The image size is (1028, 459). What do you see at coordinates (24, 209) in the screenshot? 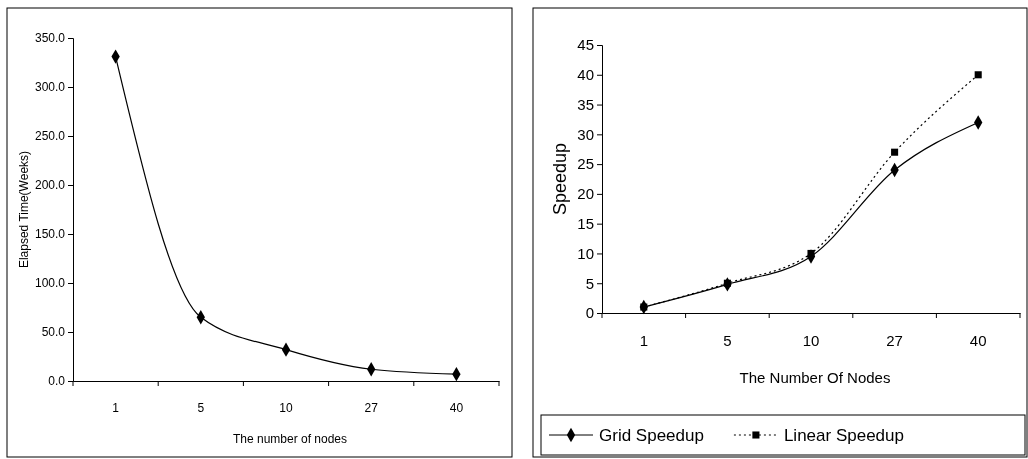
I see `y-axis-title: Elapsed Time(Weeks)` at bounding box center [24, 209].